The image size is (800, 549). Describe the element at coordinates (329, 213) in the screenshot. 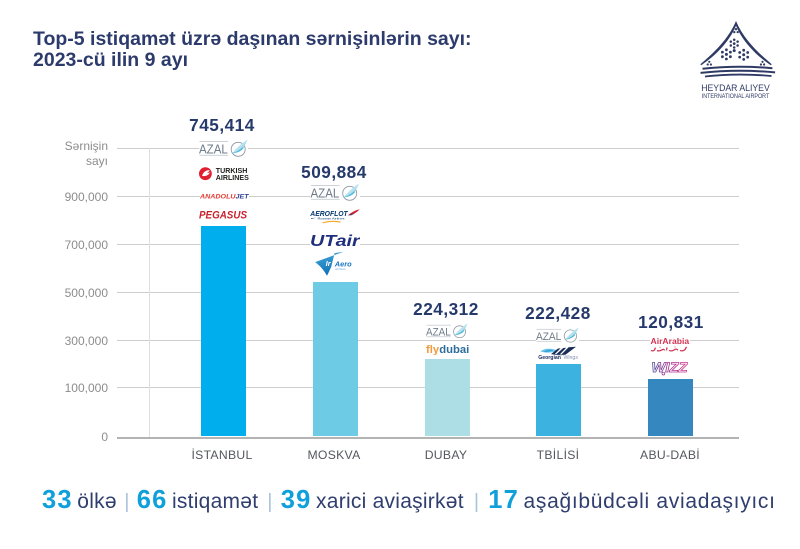

I see `svg-text: AEROFLOT` at that location.